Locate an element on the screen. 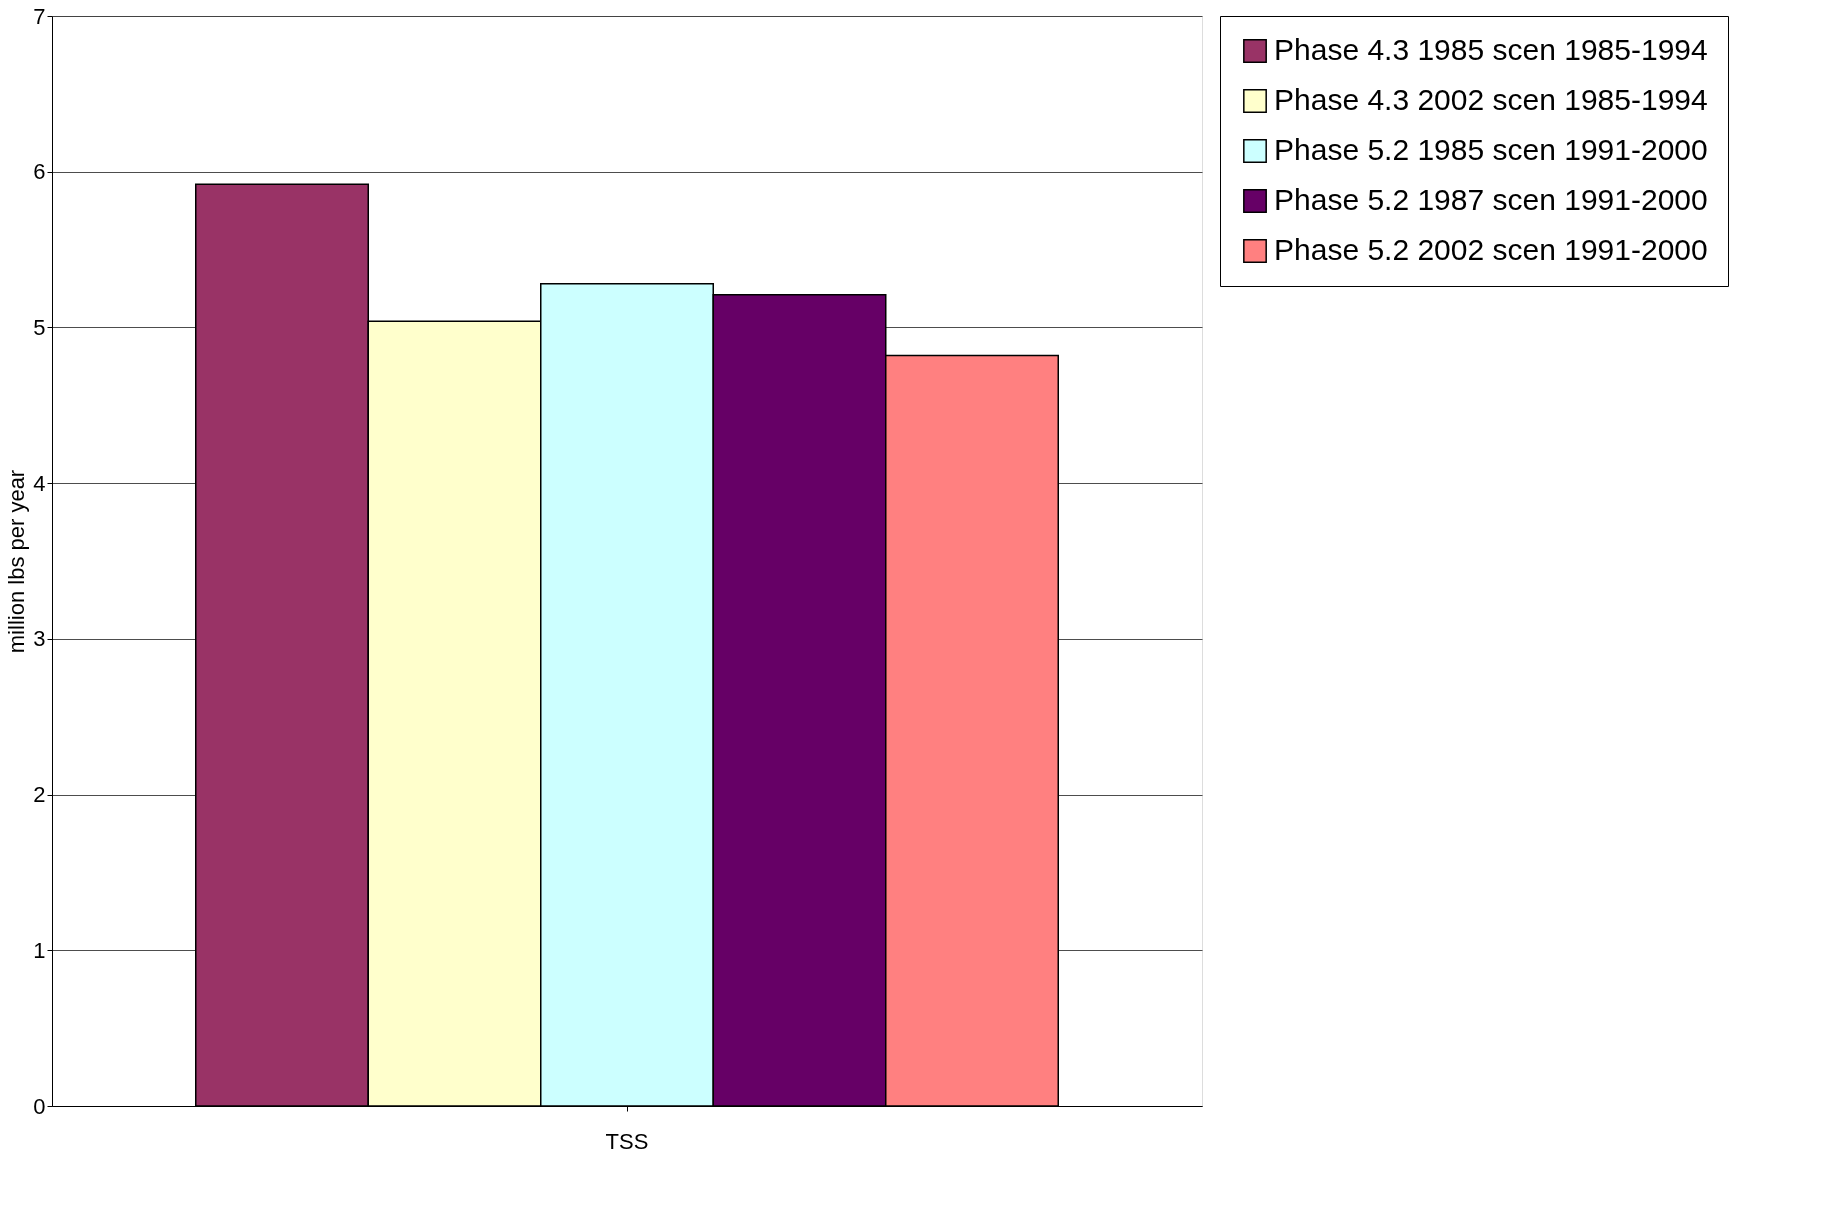 Image resolution: width=1833 pixels, height=1209 pixels. y-tick-label: 0 is located at coordinates (39, 1106).